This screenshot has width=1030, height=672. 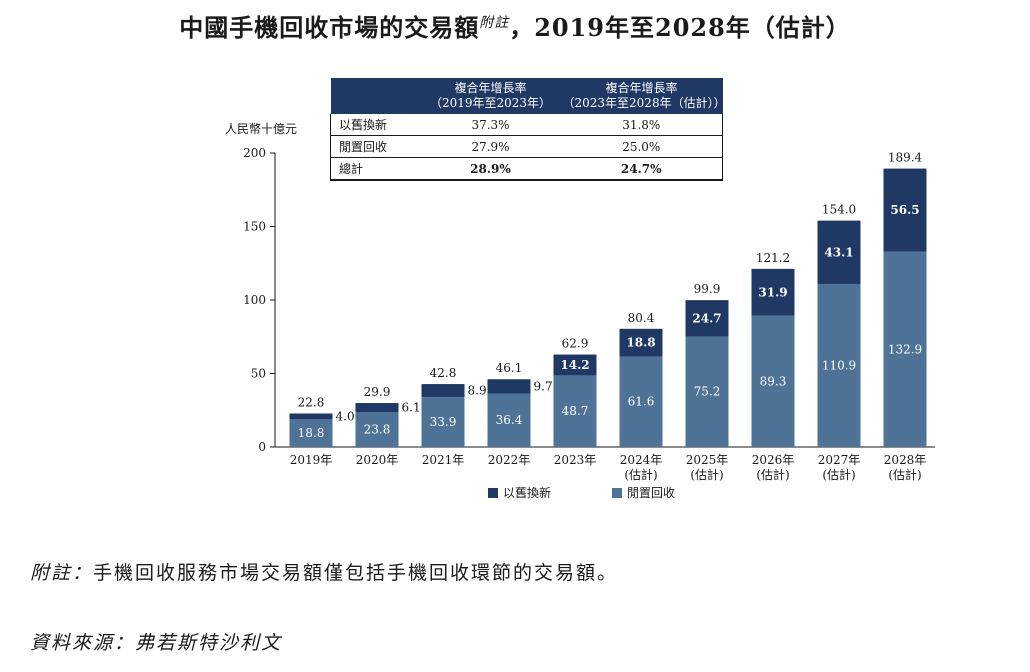 What do you see at coordinates (490, 169) in the screenshot?
I see `cagr-value: 28.9%` at bounding box center [490, 169].